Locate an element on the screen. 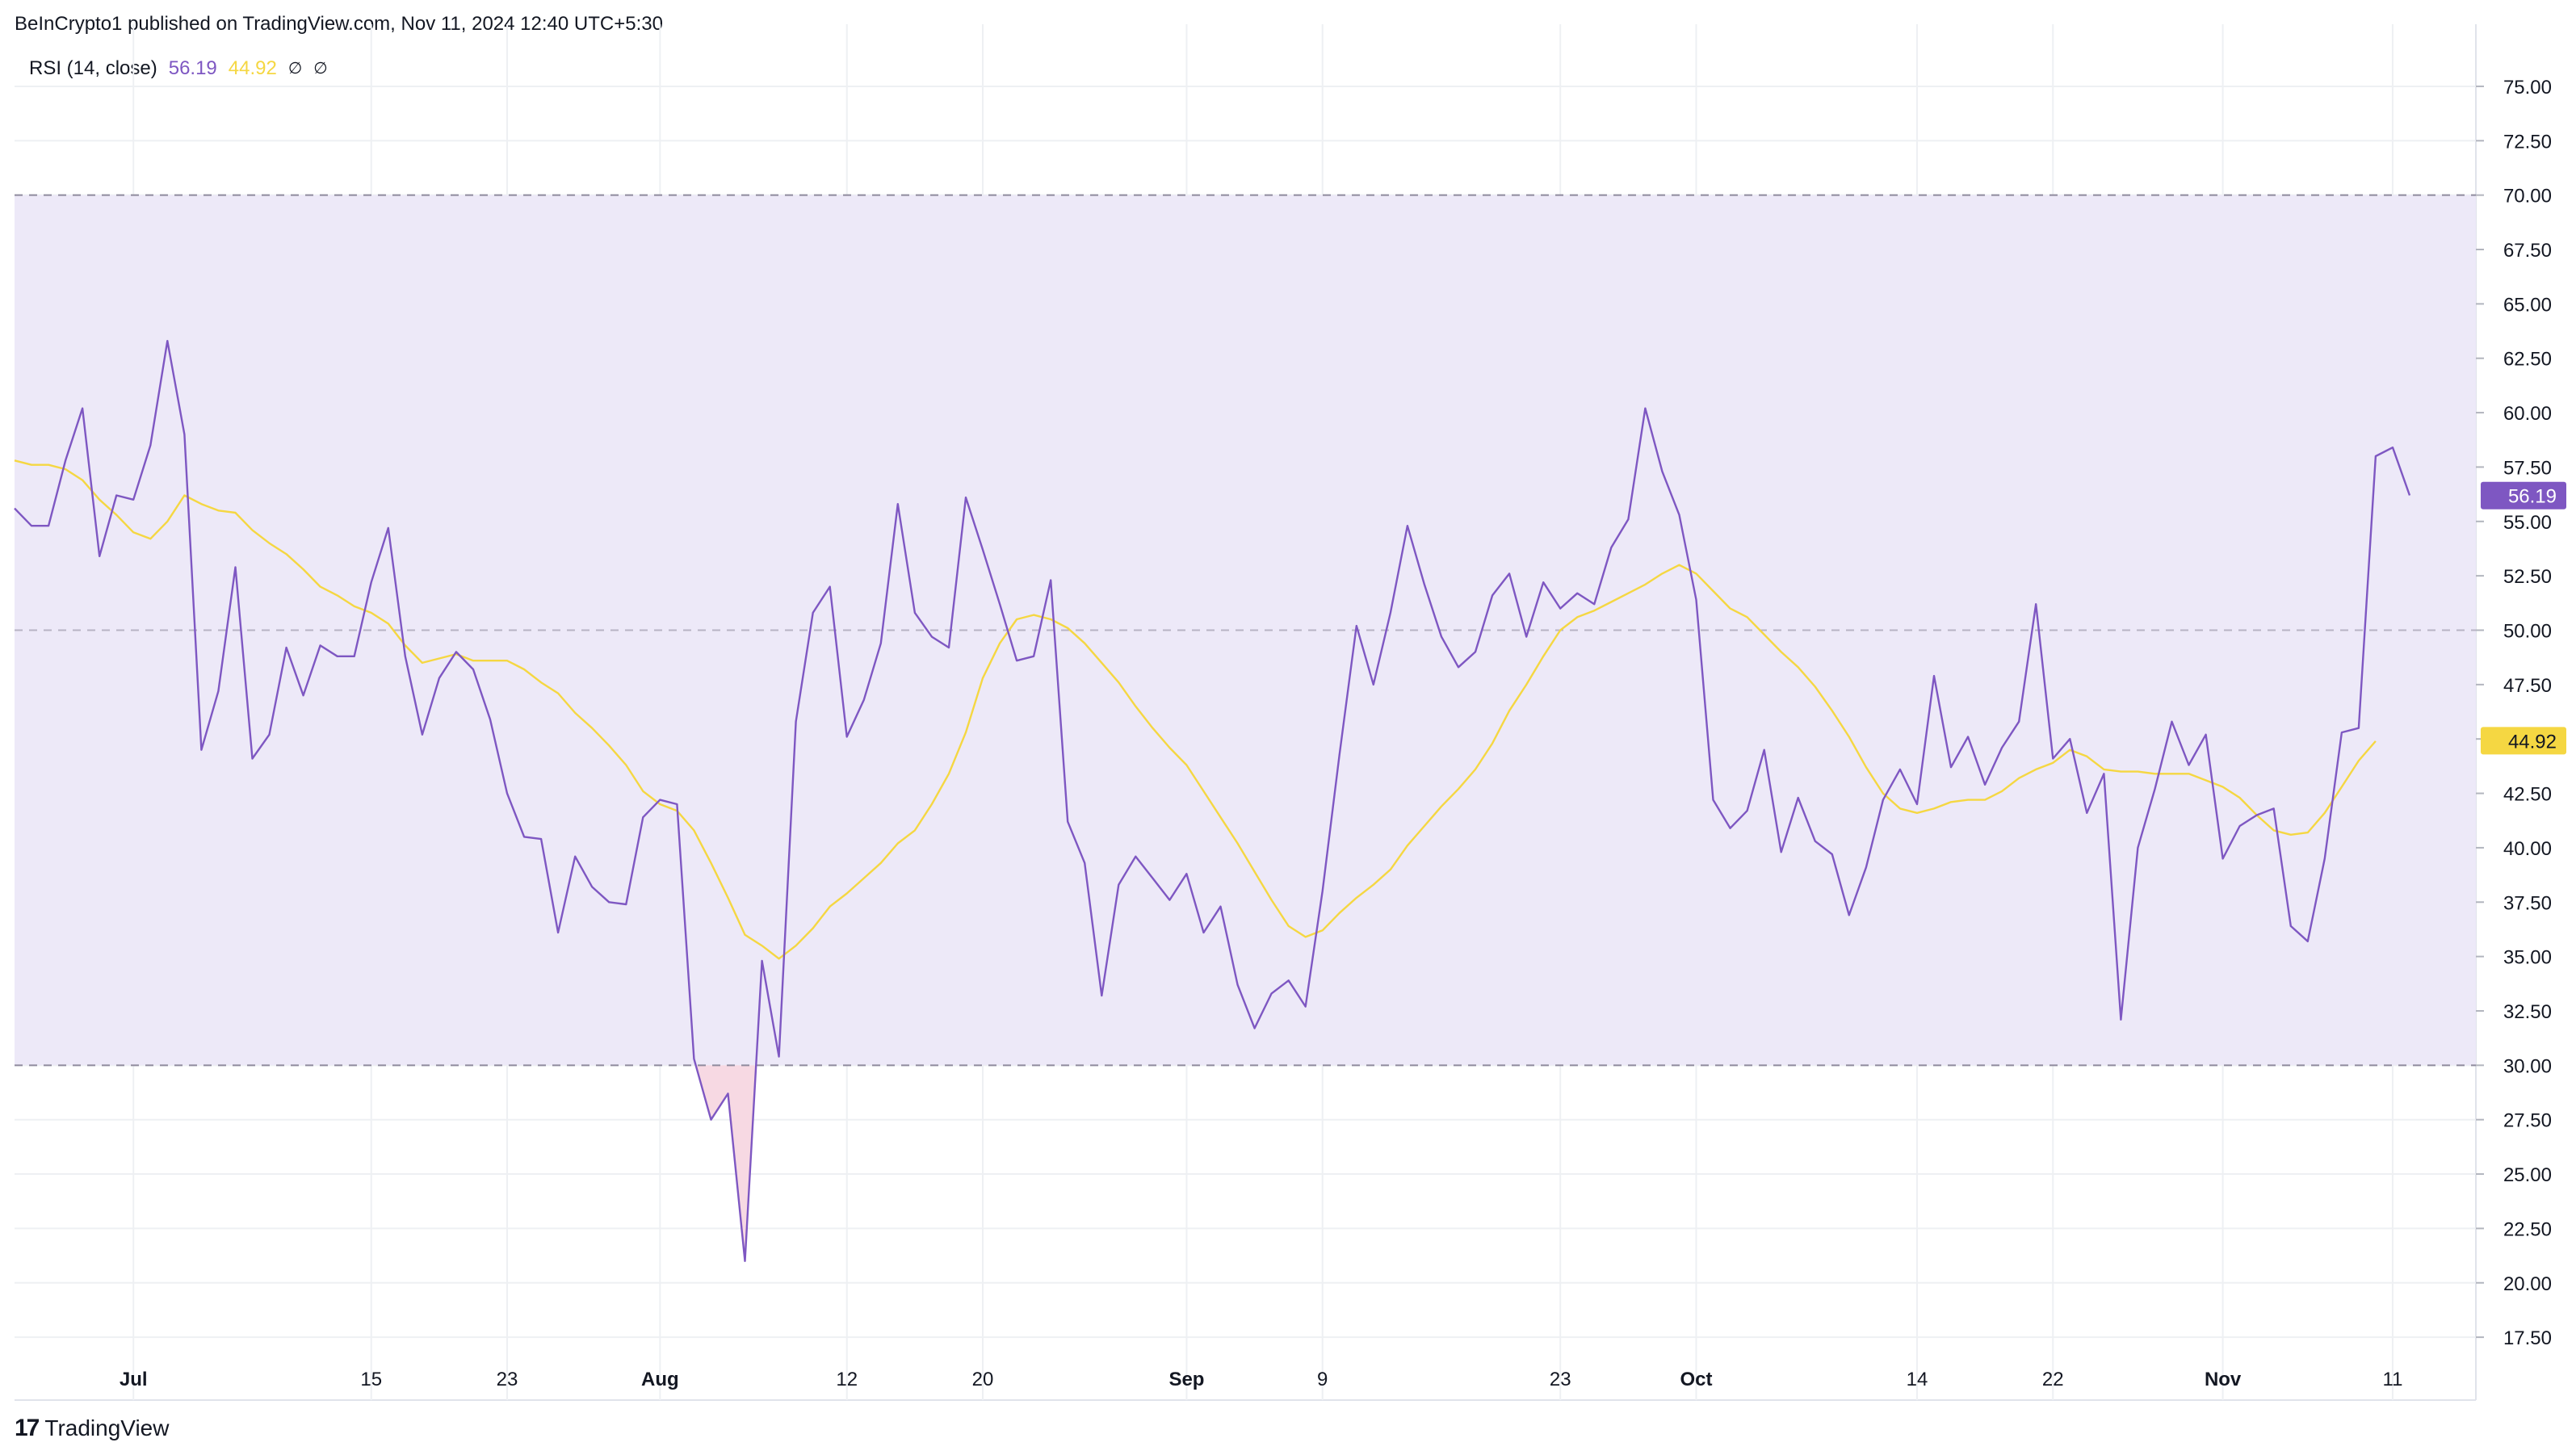 The height and width of the screenshot is (1455, 2576). ma-value: 44.92 is located at coordinates (252, 68).